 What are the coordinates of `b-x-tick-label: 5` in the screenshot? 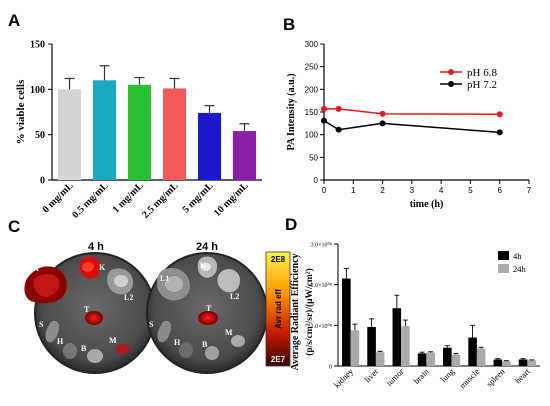 It's located at (470, 190).